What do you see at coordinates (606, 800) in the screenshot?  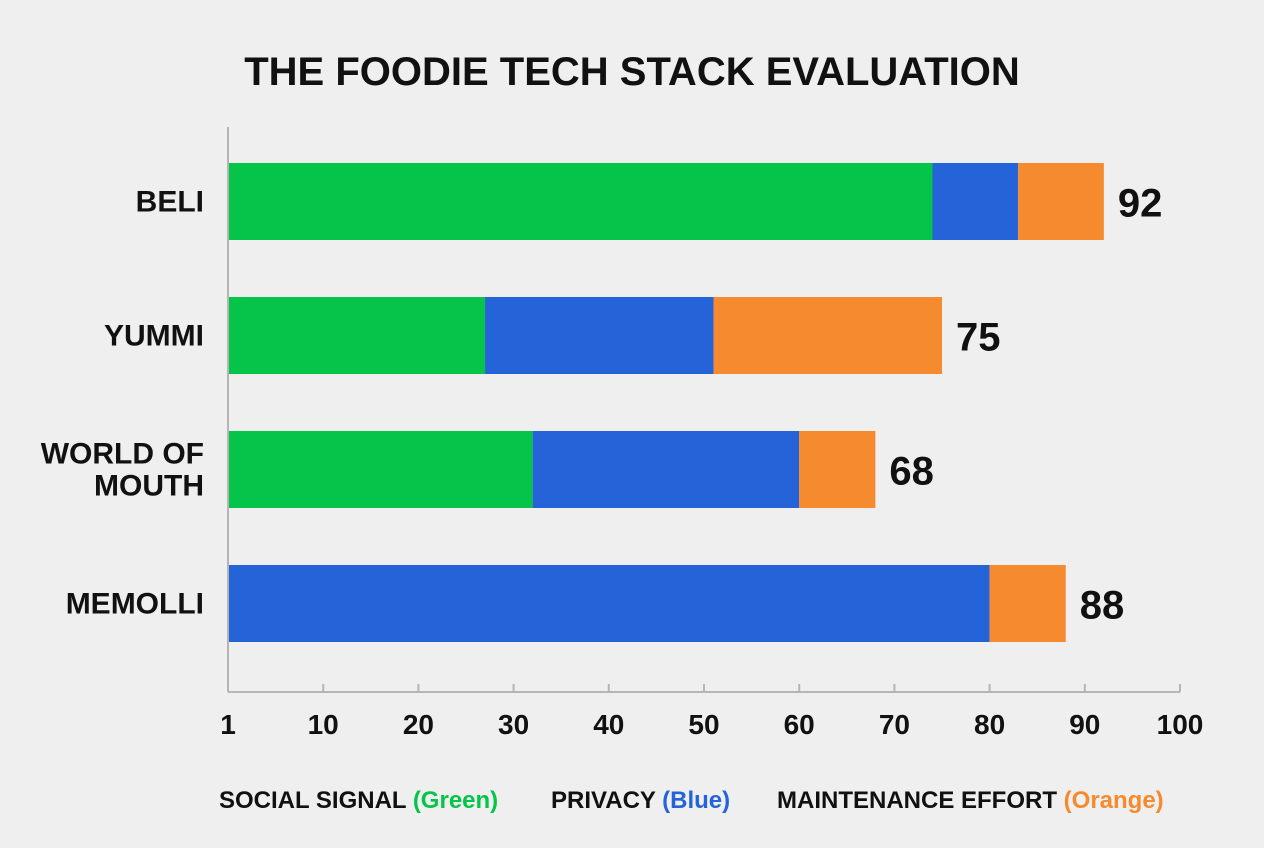 I see `legend-series-name: PRIVACY` at bounding box center [606, 800].